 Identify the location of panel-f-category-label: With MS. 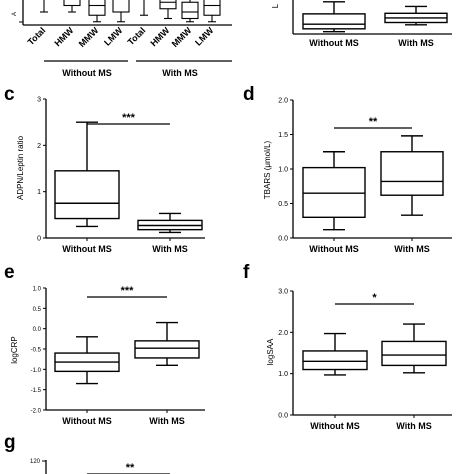
(413, 426).